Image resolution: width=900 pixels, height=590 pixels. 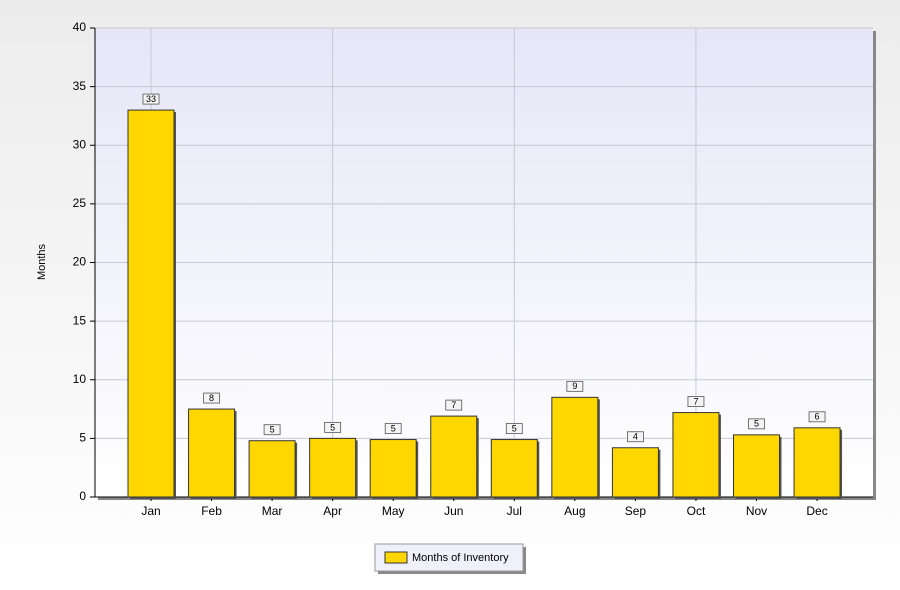 What do you see at coordinates (80, 320) in the screenshot?
I see `y-tick-label: 15` at bounding box center [80, 320].